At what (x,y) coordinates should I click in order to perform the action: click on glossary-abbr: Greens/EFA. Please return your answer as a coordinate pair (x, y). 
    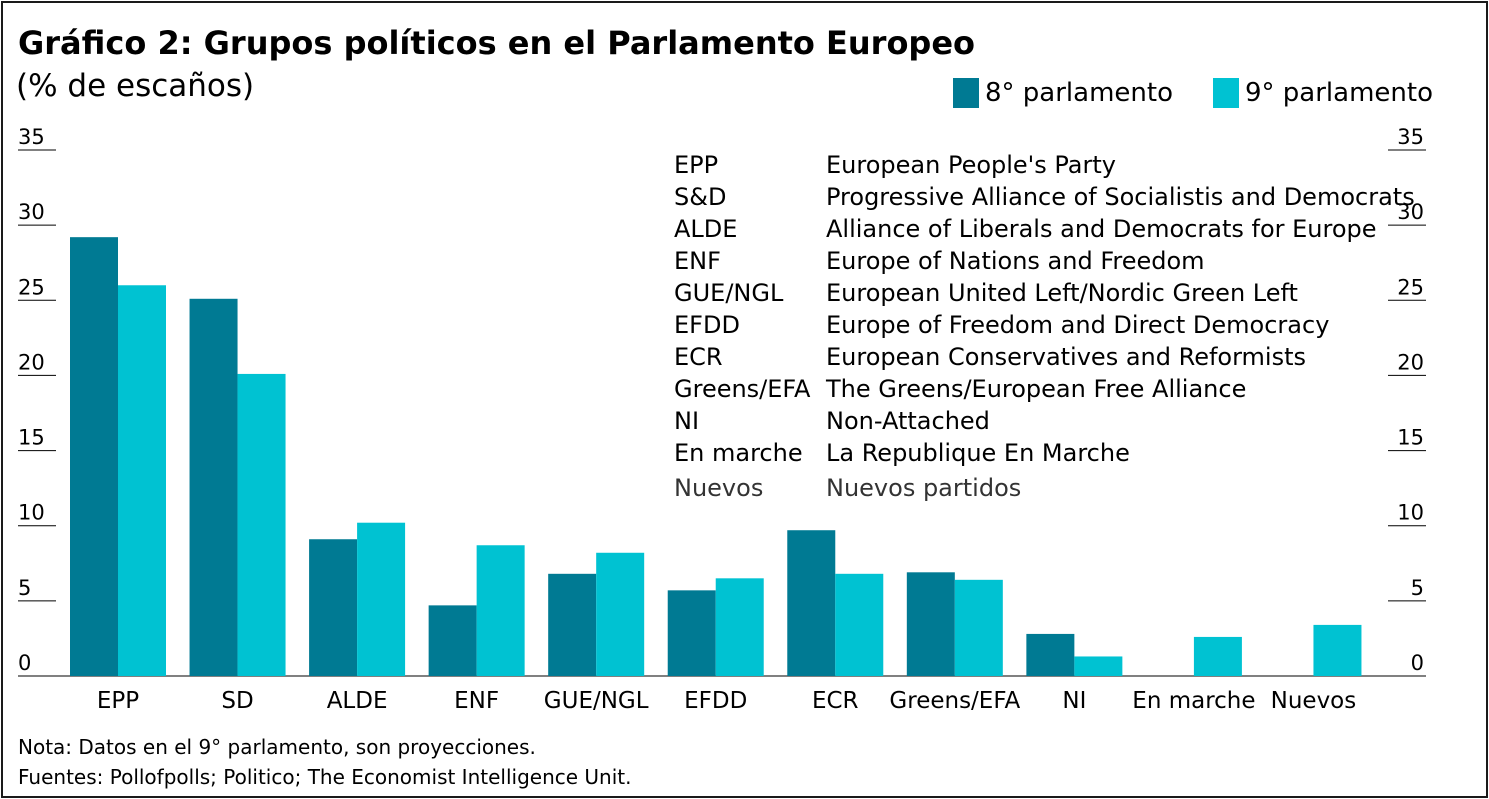
    Looking at the image, I should click on (742, 389).